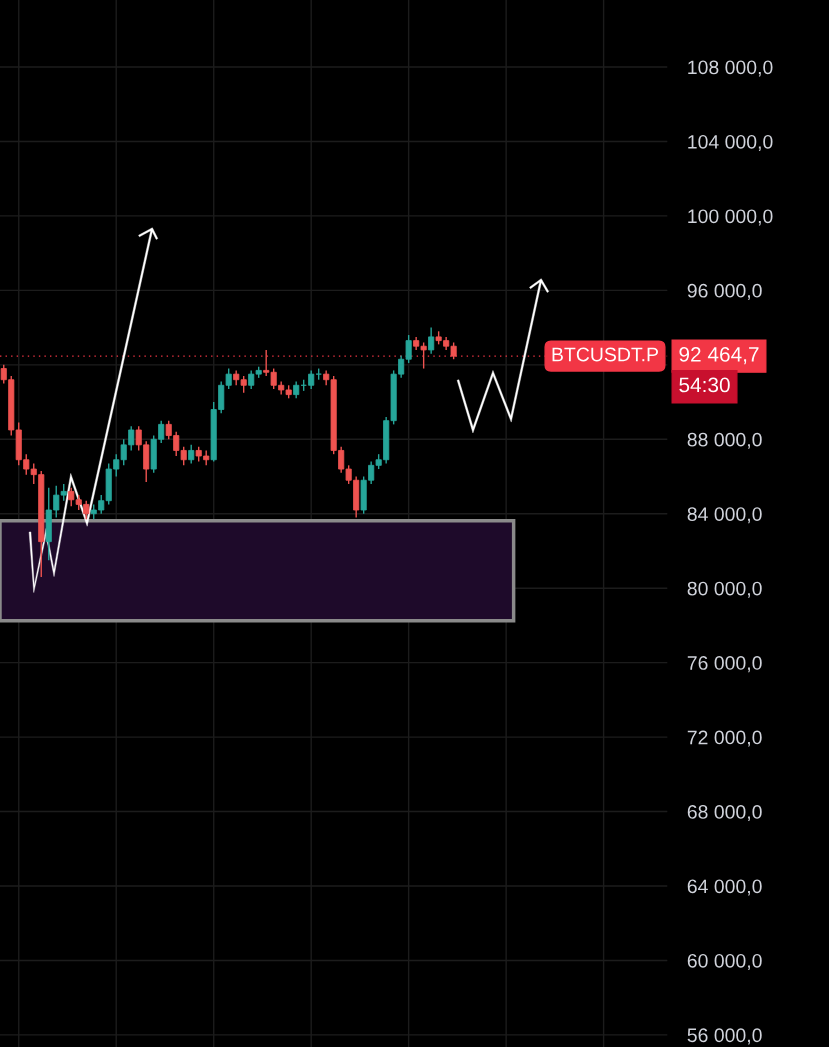 This screenshot has height=1047, width=829. Describe the element at coordinates (724, 291) in the screenshot. I see `y-tick-label: 96 000,0` at that location.